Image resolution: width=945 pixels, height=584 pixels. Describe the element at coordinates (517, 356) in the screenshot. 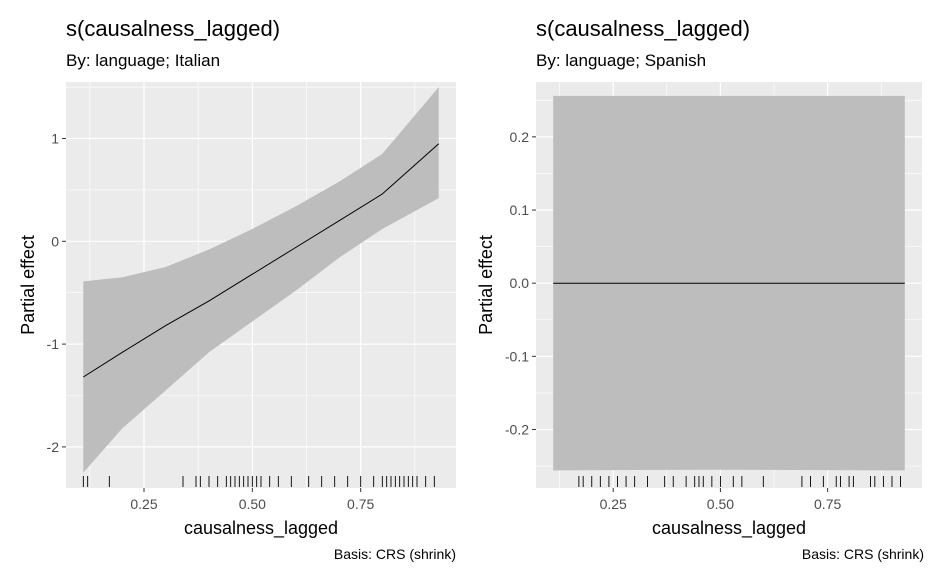

I see `y-tick-label: -0.1` at that location.